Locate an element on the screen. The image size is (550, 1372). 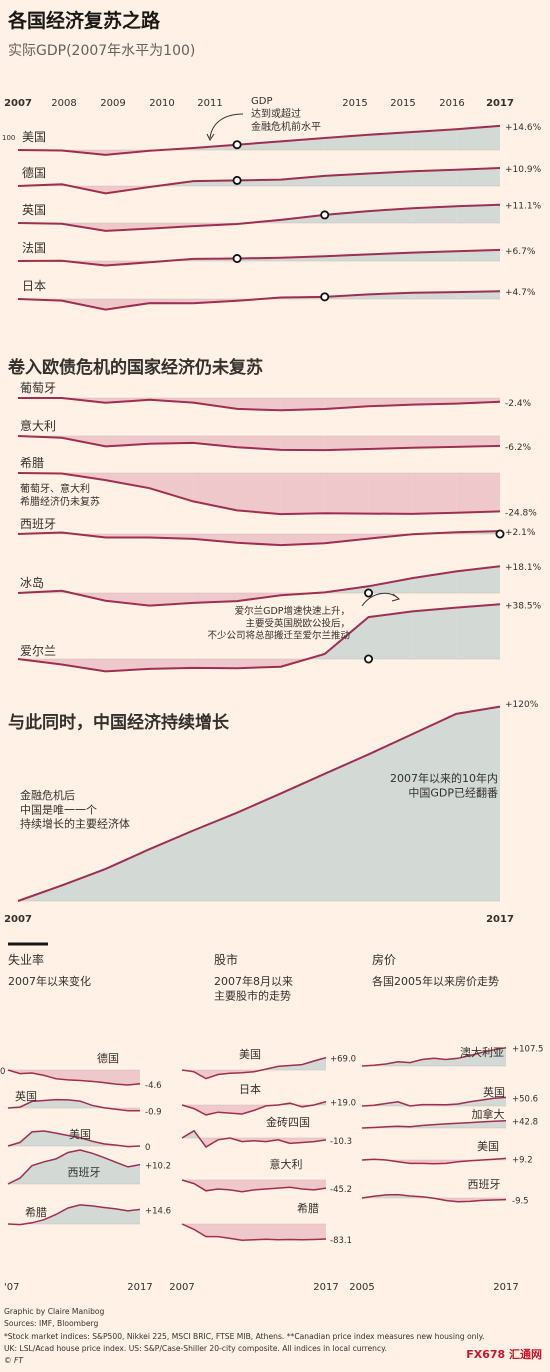
series-label: 葡萄牙 is located at coordinates (38, 388).